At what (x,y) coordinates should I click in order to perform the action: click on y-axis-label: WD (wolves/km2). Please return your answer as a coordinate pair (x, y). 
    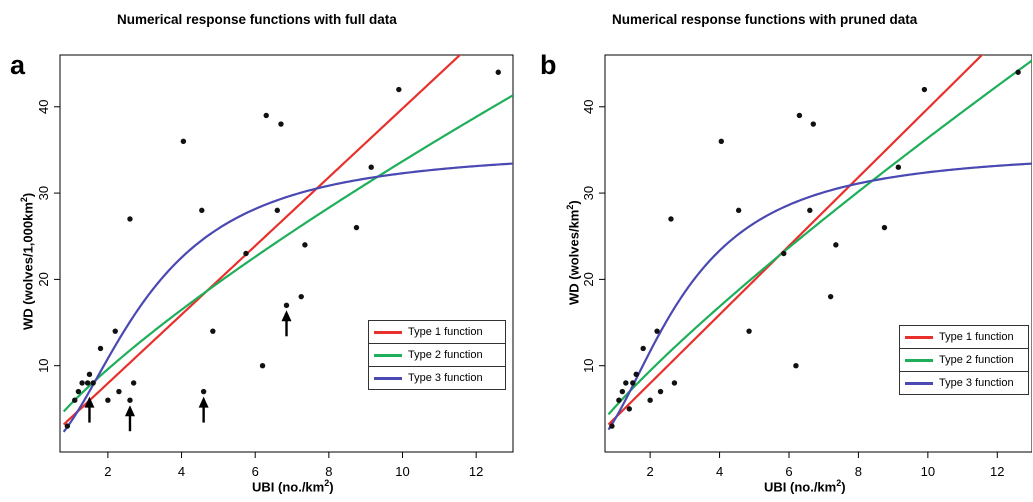
    Looking at the image, I should click on (573, 252).